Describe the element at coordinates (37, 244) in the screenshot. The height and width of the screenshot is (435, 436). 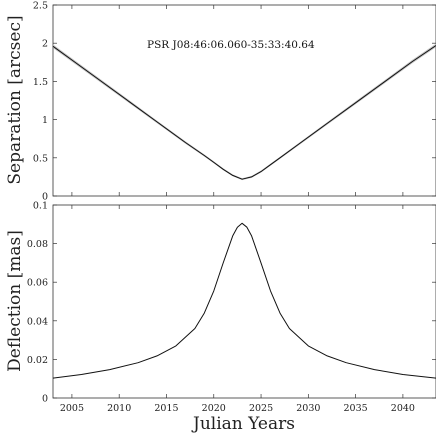
I see `y-tick-label: 0.08` at that location.